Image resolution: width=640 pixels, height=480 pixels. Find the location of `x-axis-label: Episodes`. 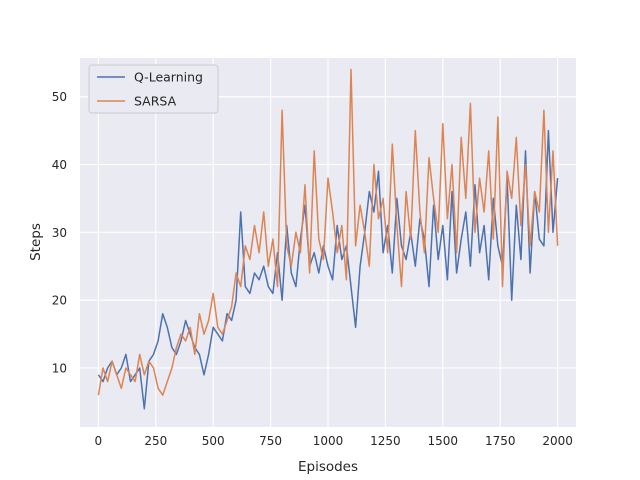

x-axis-label: Episodes is located at coordinates (328, 467).